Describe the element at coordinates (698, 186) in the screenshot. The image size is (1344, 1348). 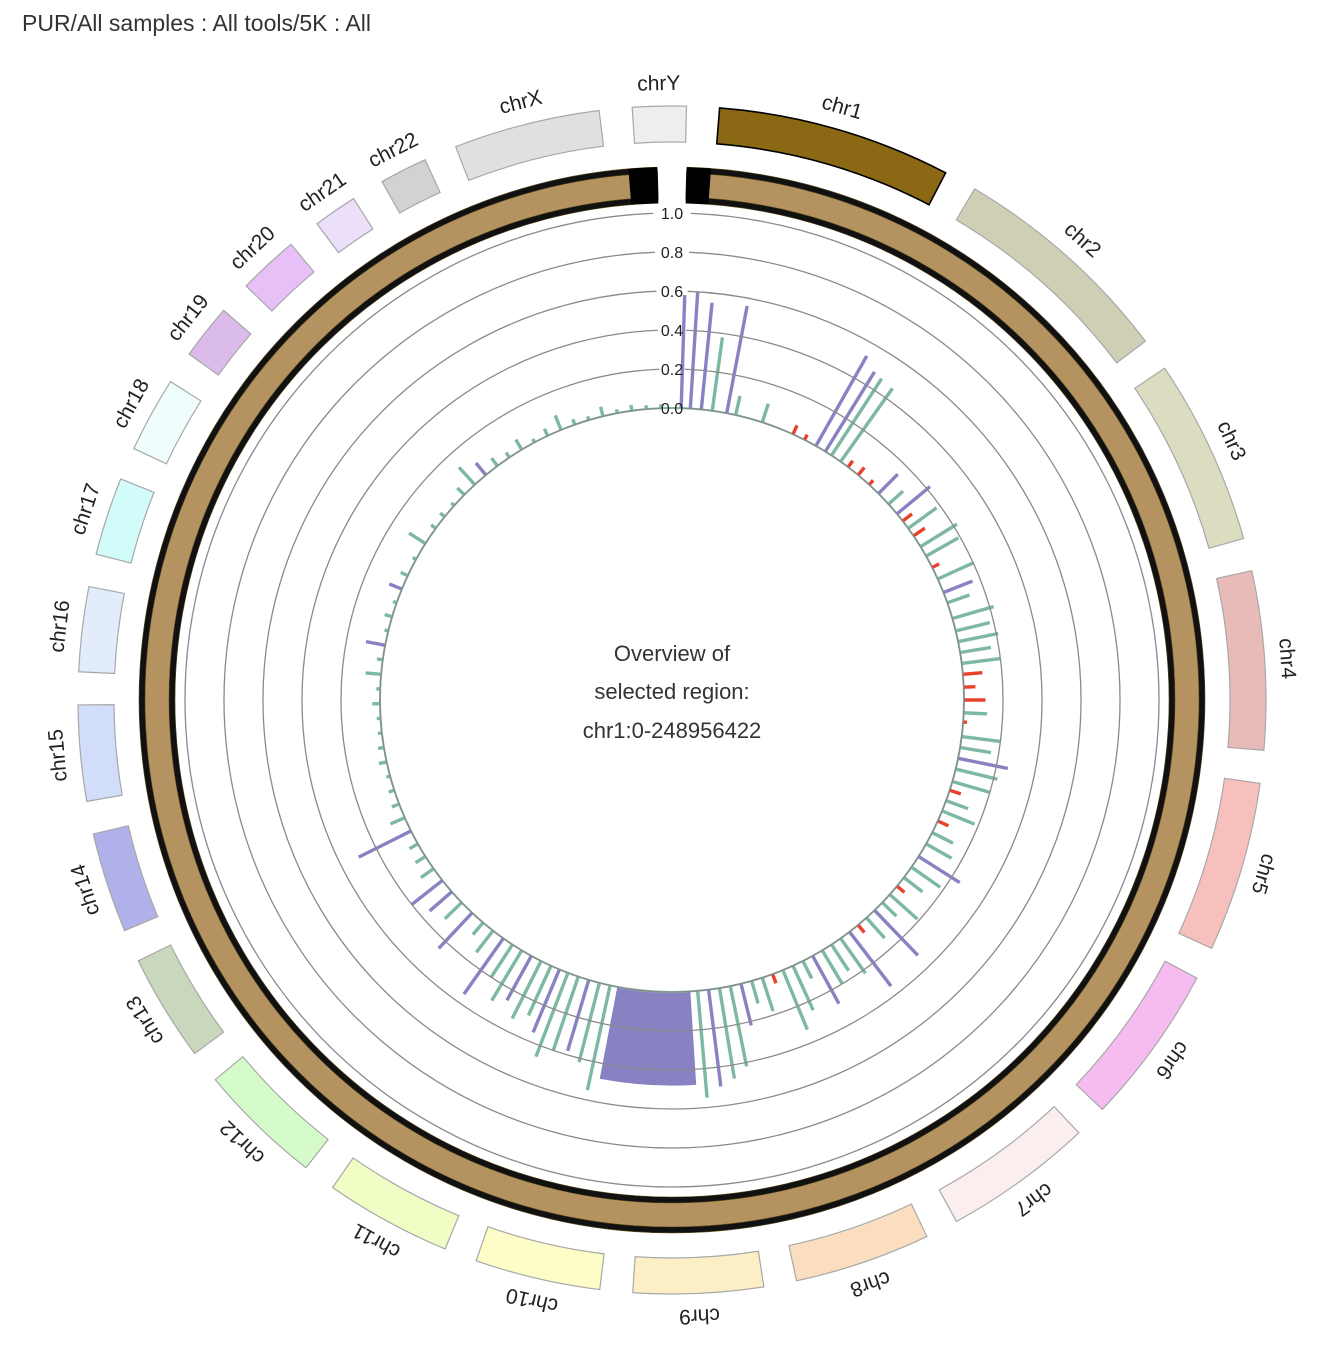
I see `ideogram-end-cap` at that location.